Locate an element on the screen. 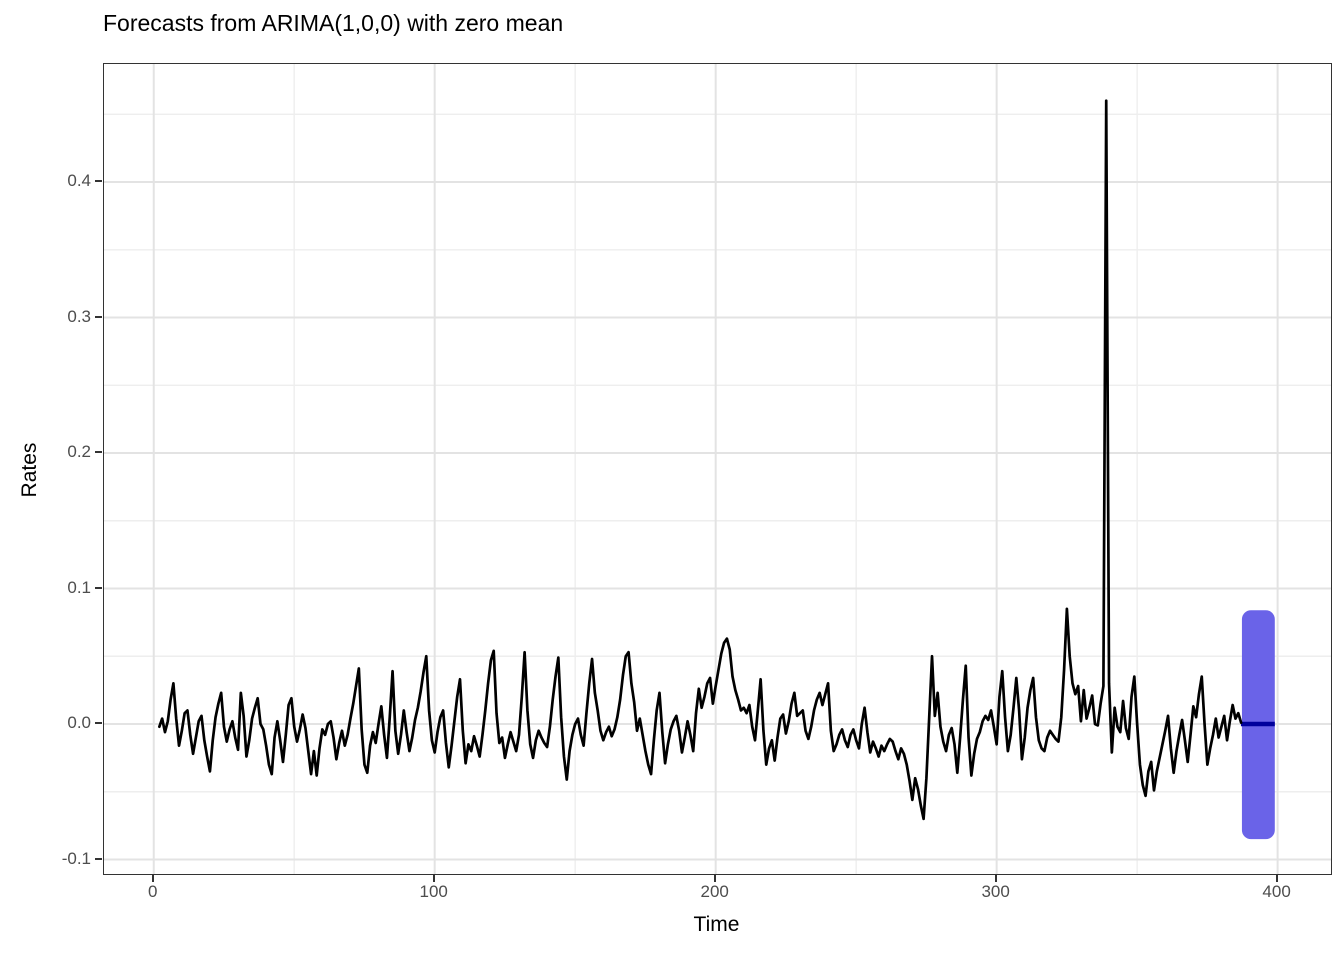 The height and width of the screenshot is (960, 1344). y-tick-label: 0.1 is located at coordinates (79, 587).